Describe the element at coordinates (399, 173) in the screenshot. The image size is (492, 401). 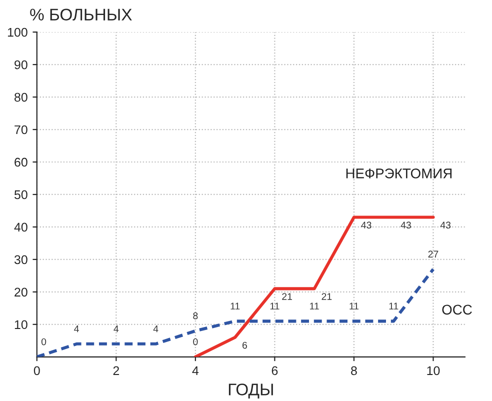
I see `text: НЕФРЭКТОМИЯ` at that location.